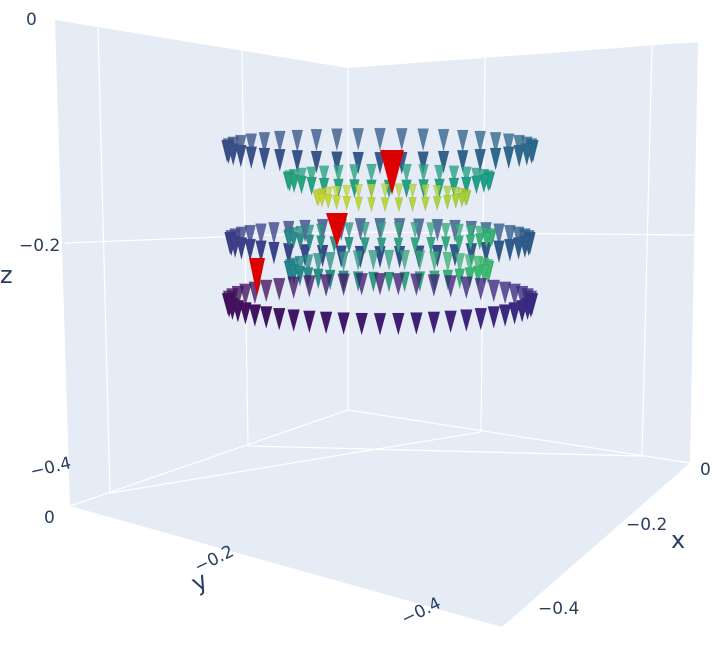  Describe the element at coordinates (646, 525) in the screenshot. I see `x-tick-label: −0.2` at that location.